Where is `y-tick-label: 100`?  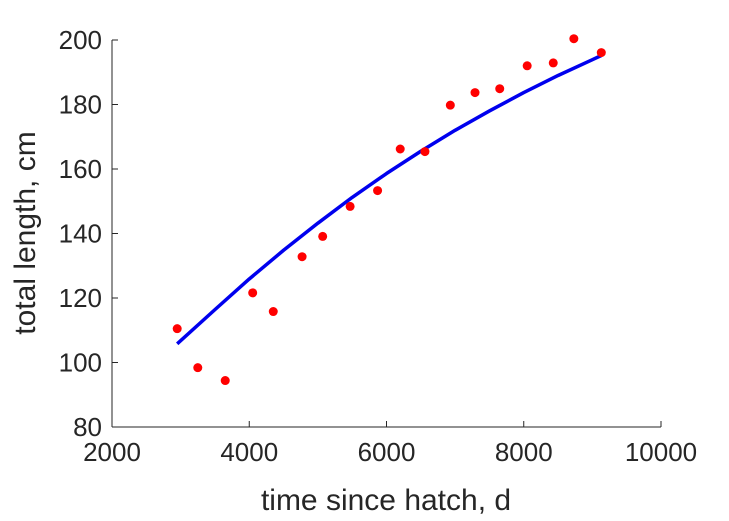
y-tick-label: 100 is located at coordinates (80, 363).